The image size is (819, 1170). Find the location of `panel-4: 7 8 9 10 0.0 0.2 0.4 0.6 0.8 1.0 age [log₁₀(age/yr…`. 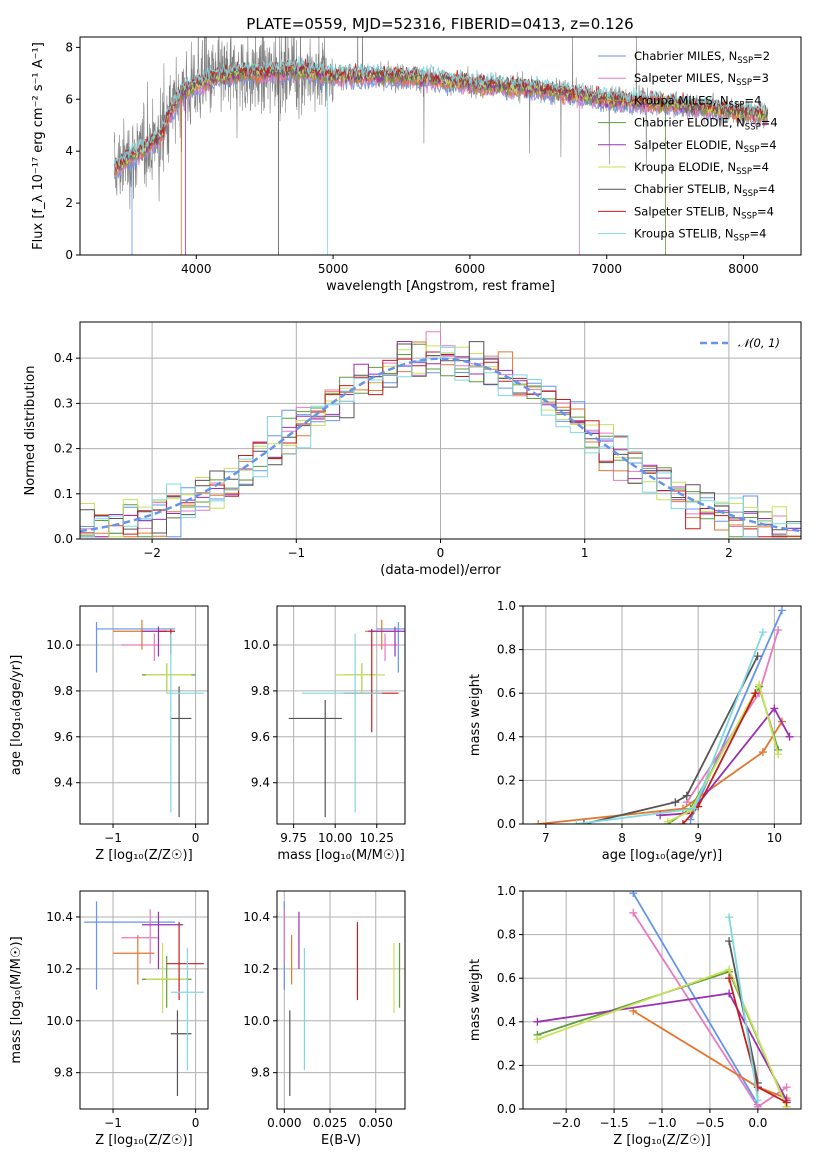

panel-4: 7 8 9 10 0.0 0.2 0.4 0.6 0.8 1.0 age [log₁₀(age/yr… is located at coordinates (635, 731).